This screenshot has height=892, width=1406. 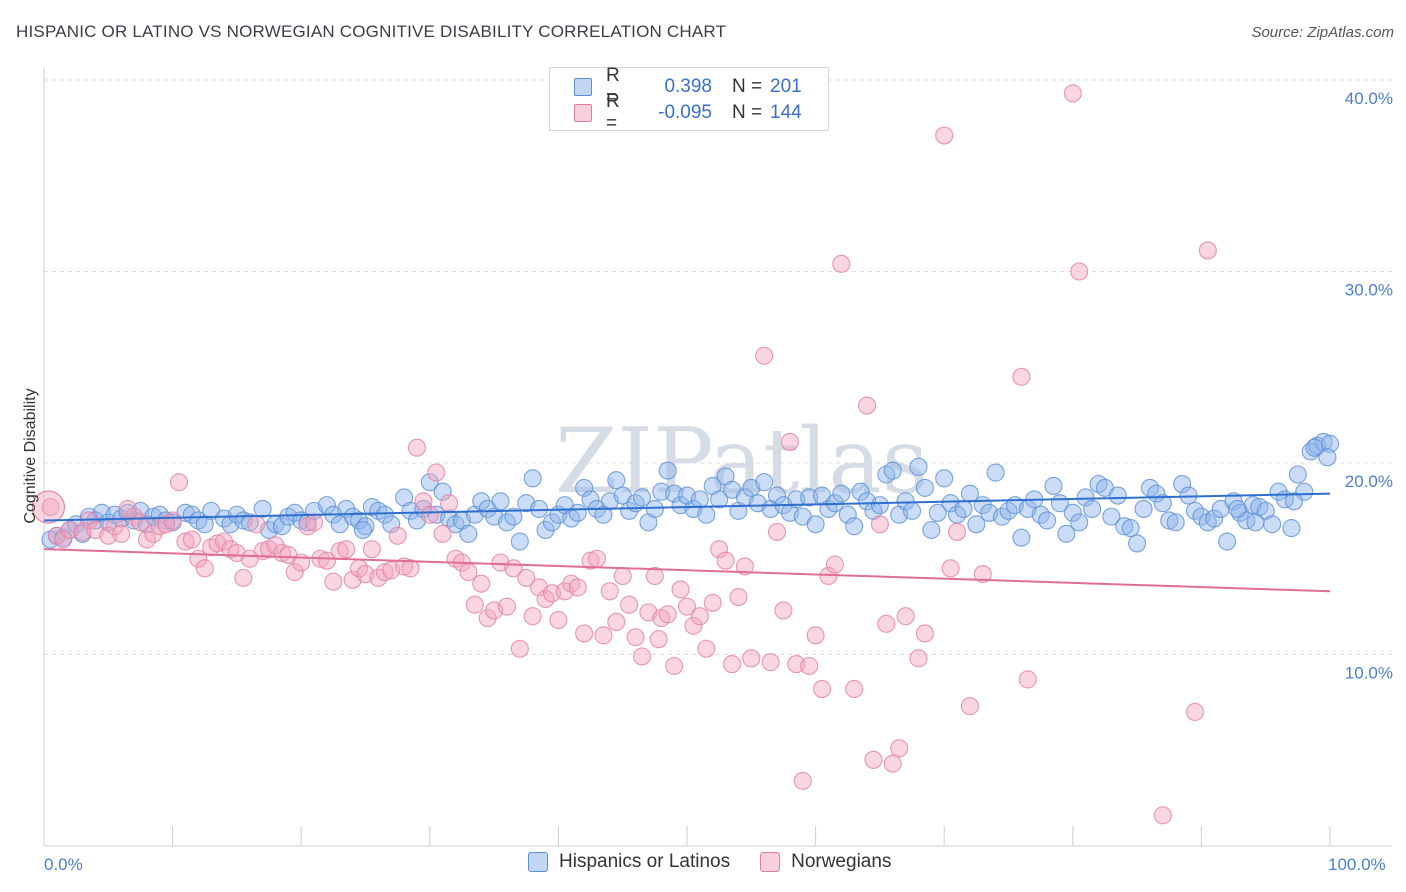 I want to click on y-tick-label: 40.0%, so click(x=1369, y=98).